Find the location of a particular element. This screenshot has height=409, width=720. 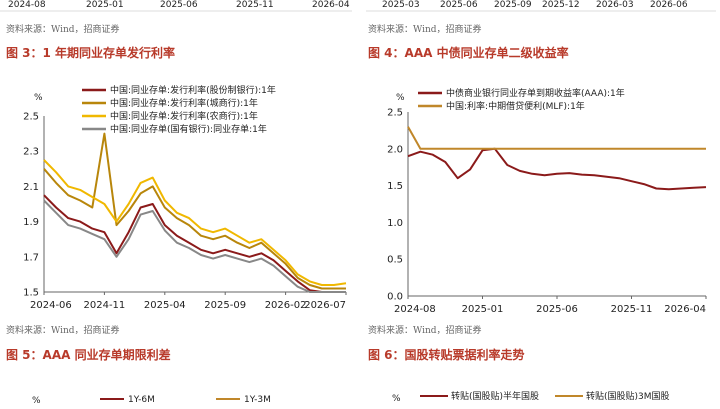

source-note-figure-4: 资料来源：Wind，招商证券 is located at coordinates (425, 330).